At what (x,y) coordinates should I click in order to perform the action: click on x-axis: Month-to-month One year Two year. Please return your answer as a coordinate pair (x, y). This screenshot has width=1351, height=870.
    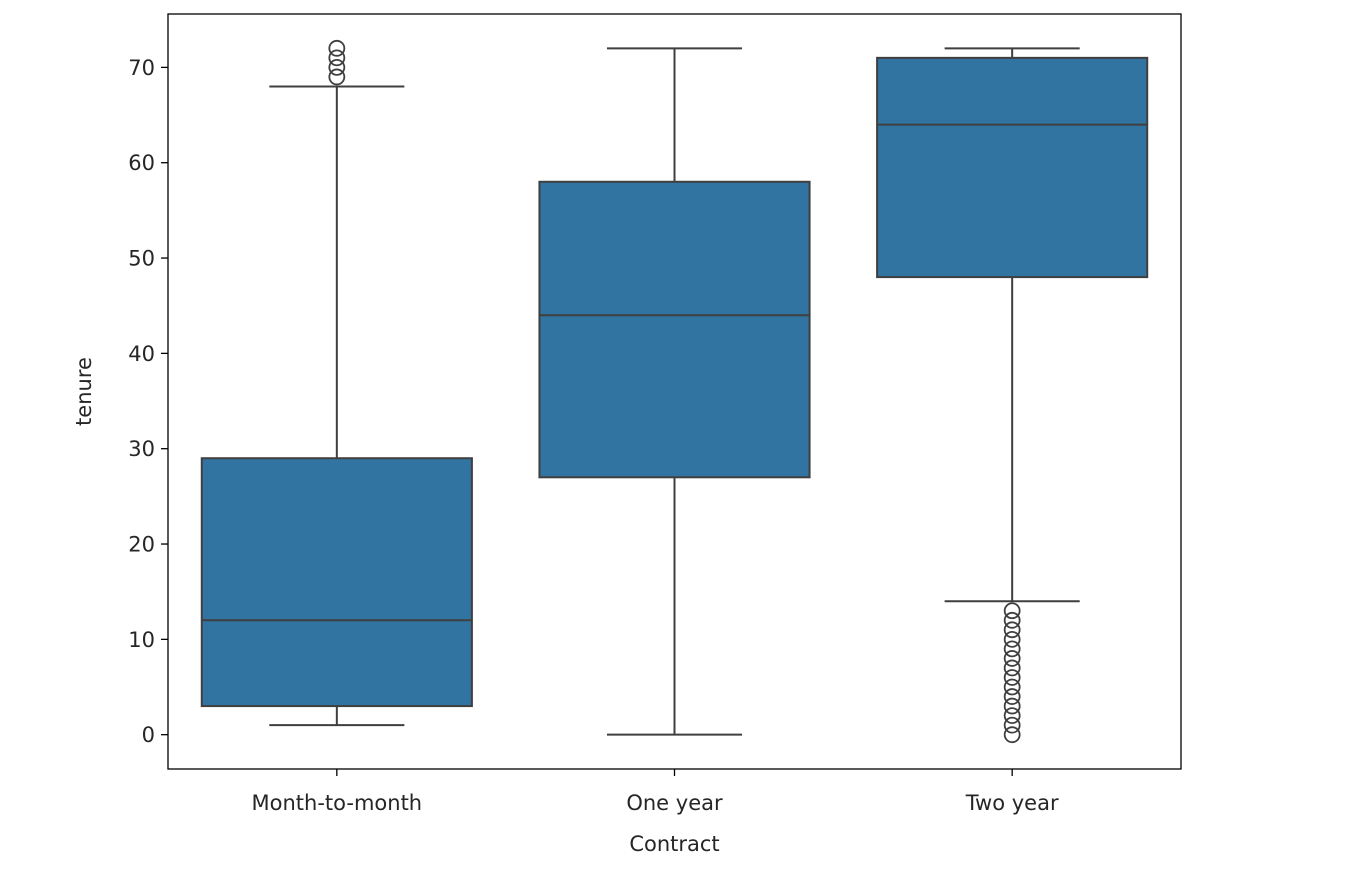
    Looking at the image, I should click on (655, 792).